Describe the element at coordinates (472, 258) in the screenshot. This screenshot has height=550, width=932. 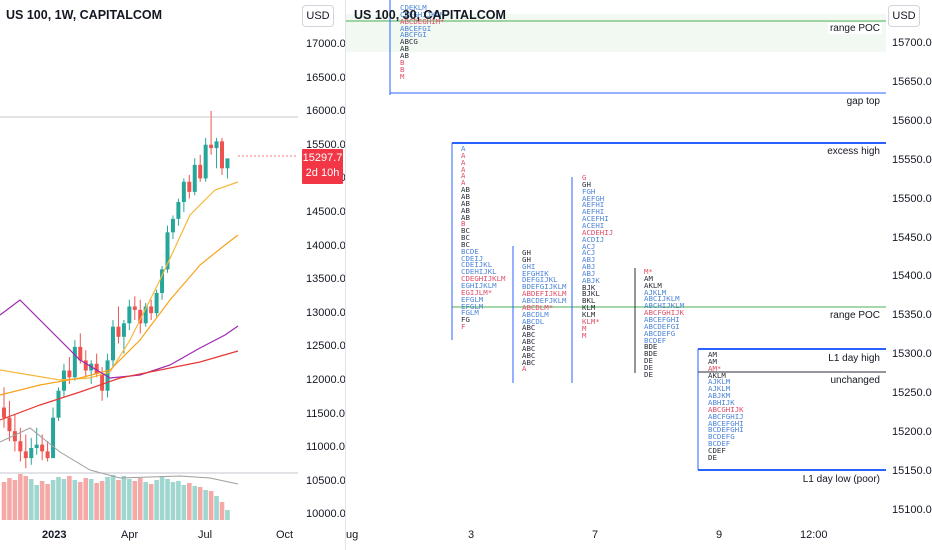
I see `tpo-row: CDEIJ` at that location.